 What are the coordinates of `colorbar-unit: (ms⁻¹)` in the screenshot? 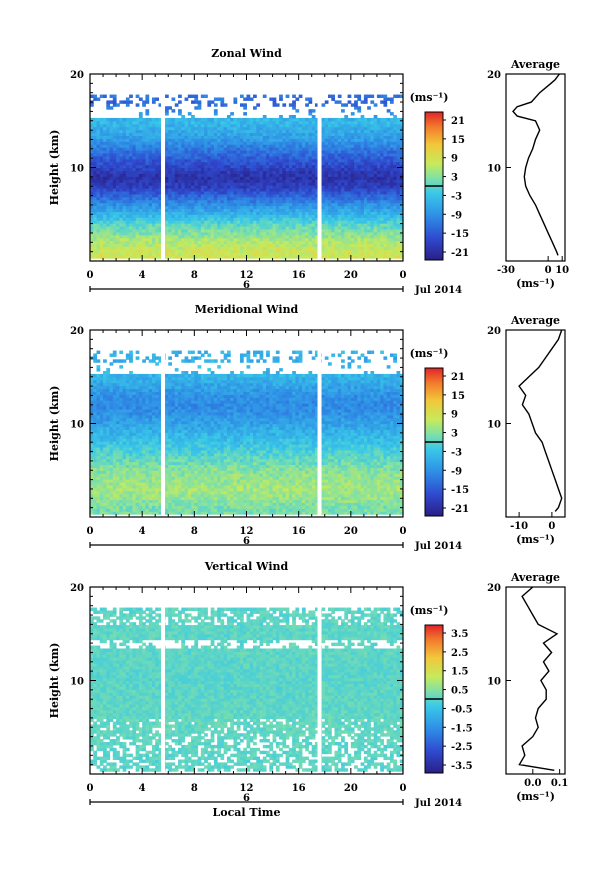 It's located at (429, 97).